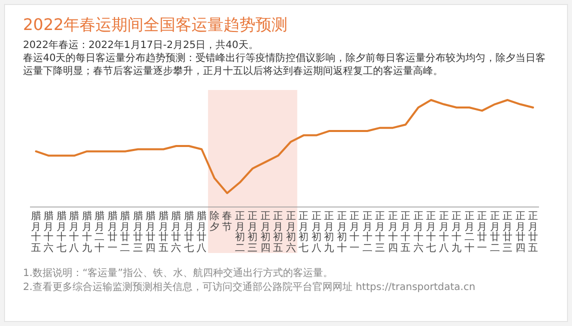 Image resolution: width=572 pixels, height=326 pixels. I want to click on text: 春运40天的每日客运量分布趋势预测：受错峰出行等疫情防控倡议影响，除夕前每日客运量分布较为均匀，除夕当日客运量下降明显；春节后客运量逐步攀升，正月十五以后将达到春运期间返程复工的客运量高峰。, so click(285, 65).